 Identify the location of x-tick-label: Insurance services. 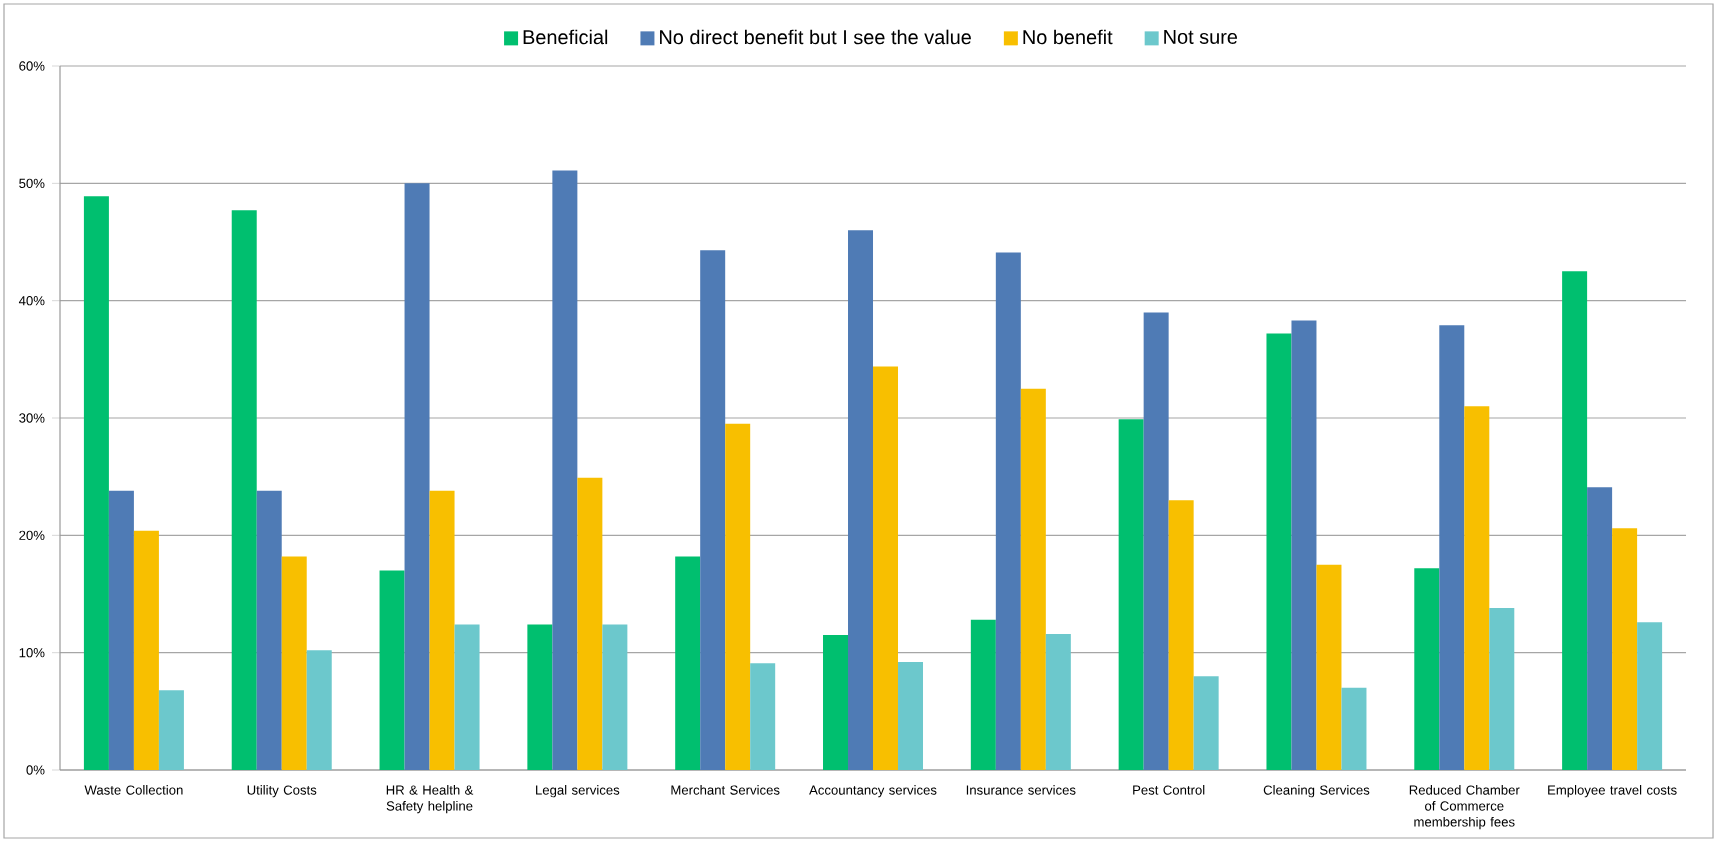
(1021, 790).